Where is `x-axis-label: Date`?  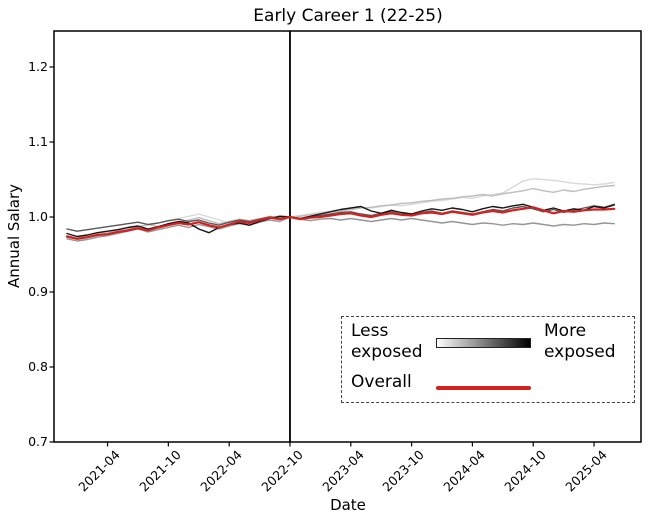
x-axis-label: Date is located at coordinates (348, 505).